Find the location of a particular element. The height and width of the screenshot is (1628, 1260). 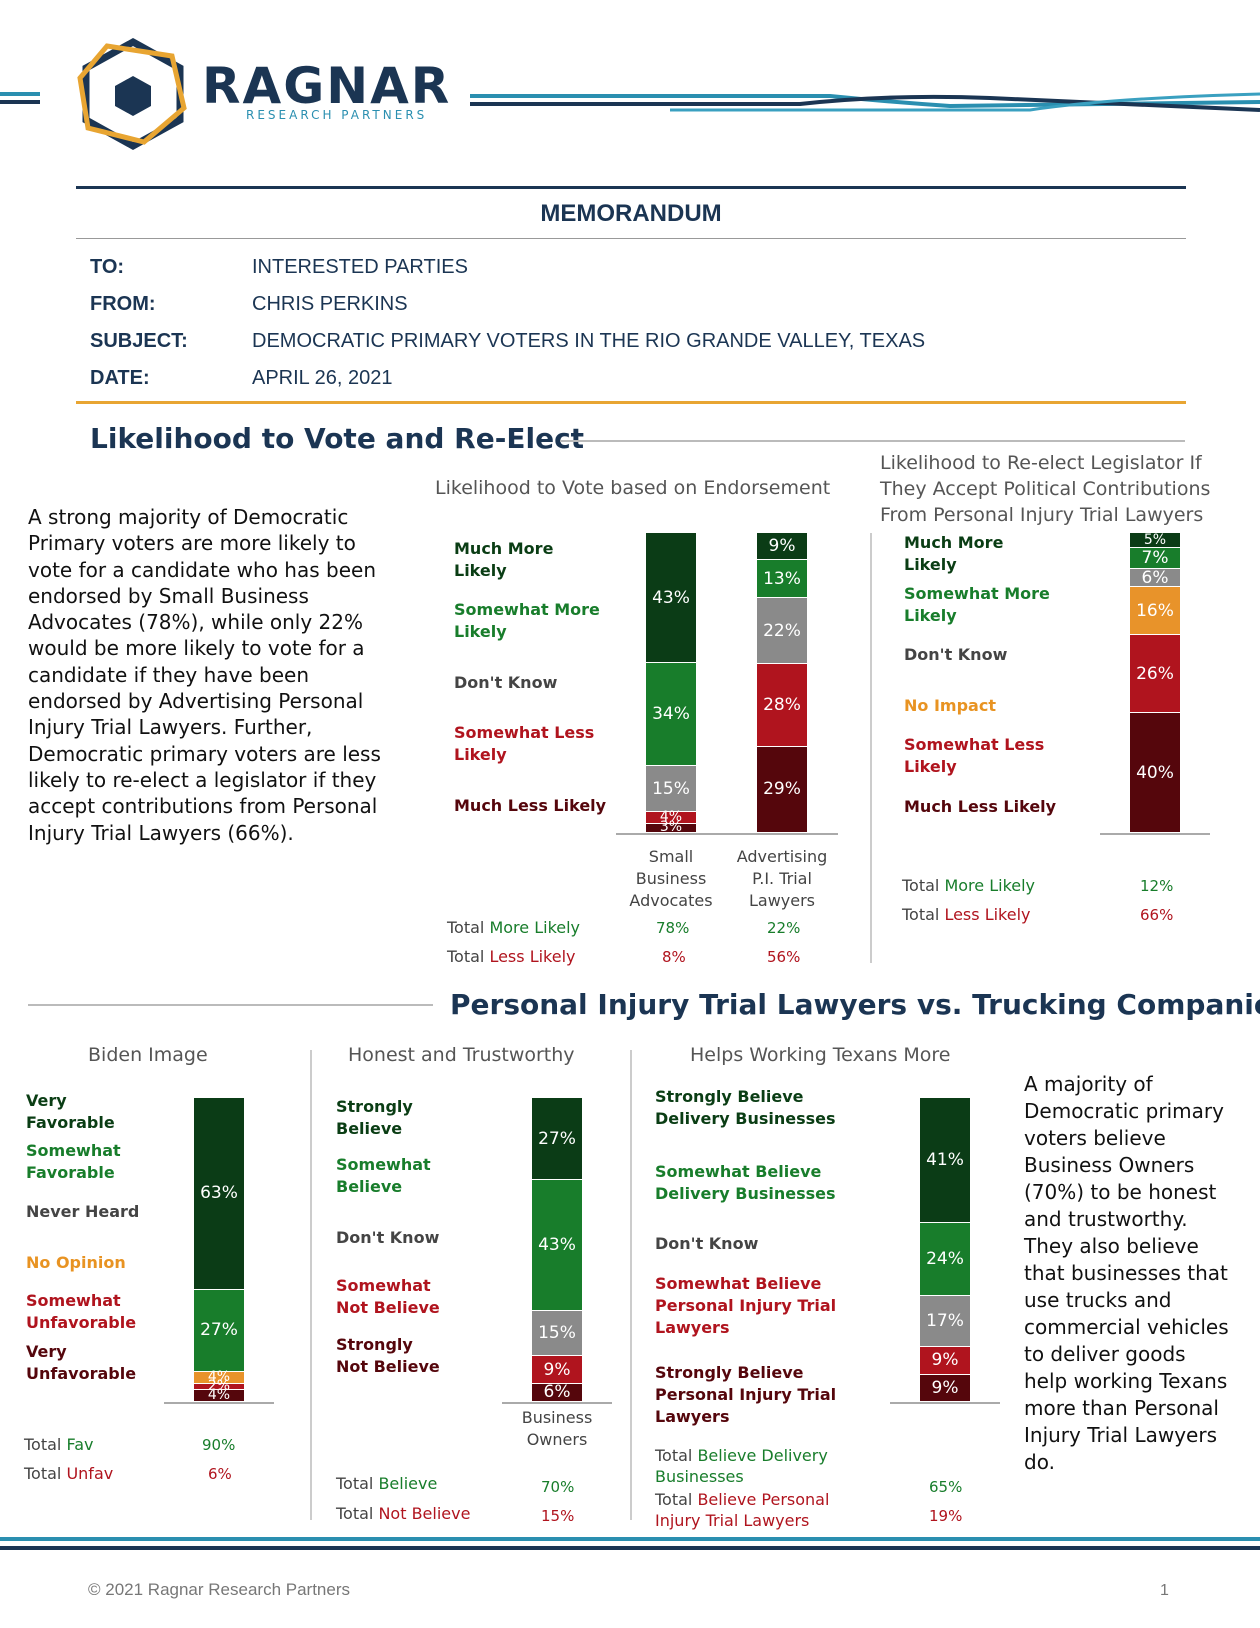

chart5-legend-somewhat-del: Somewhat Believe Delivery Businesses is located at coordinates (745, 1182).